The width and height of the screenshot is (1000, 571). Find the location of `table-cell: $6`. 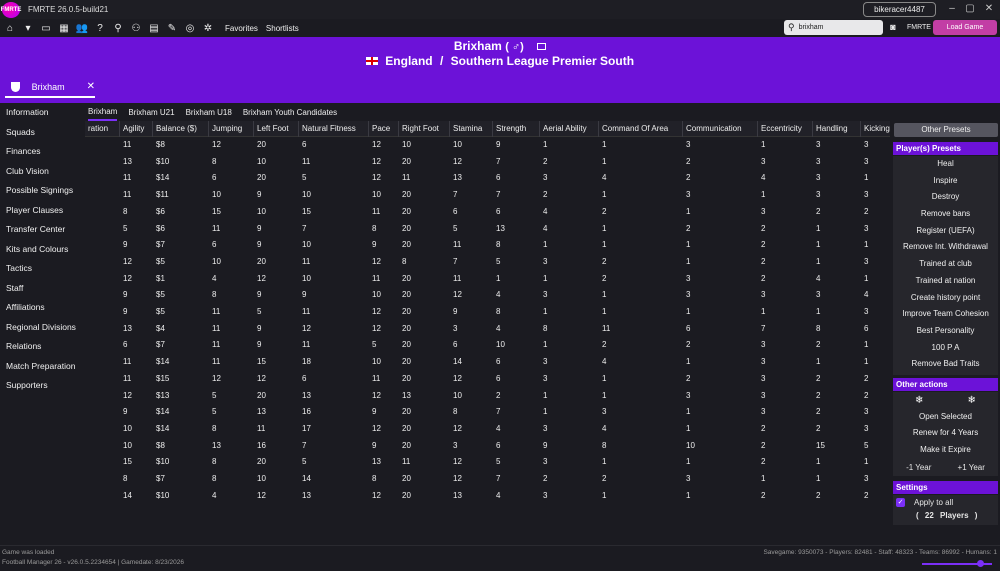

table-cell: $6 is located at coordinates (160, 211).